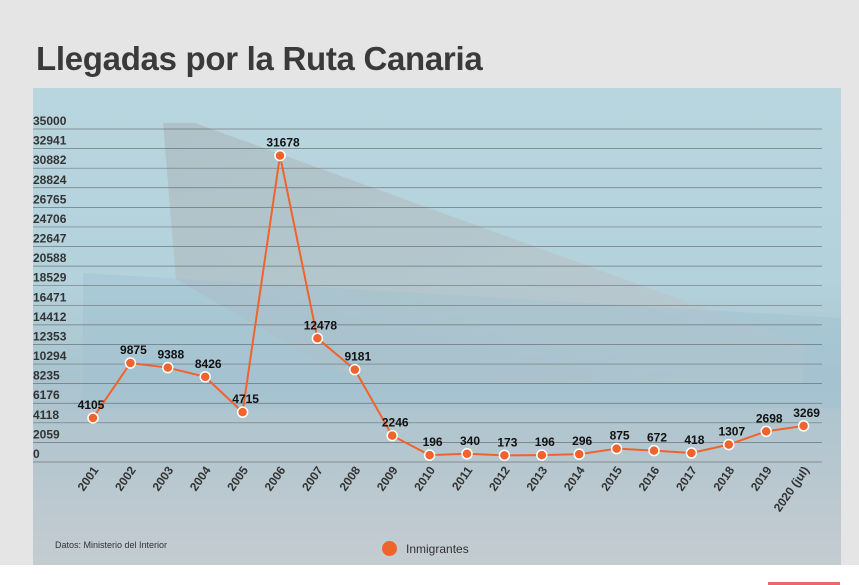 The image size is (859, 585). What do you see at coordinates (611, 478) in the screenshot?
I see `x-tick-label: 2015` at bounding box center [611, 478].